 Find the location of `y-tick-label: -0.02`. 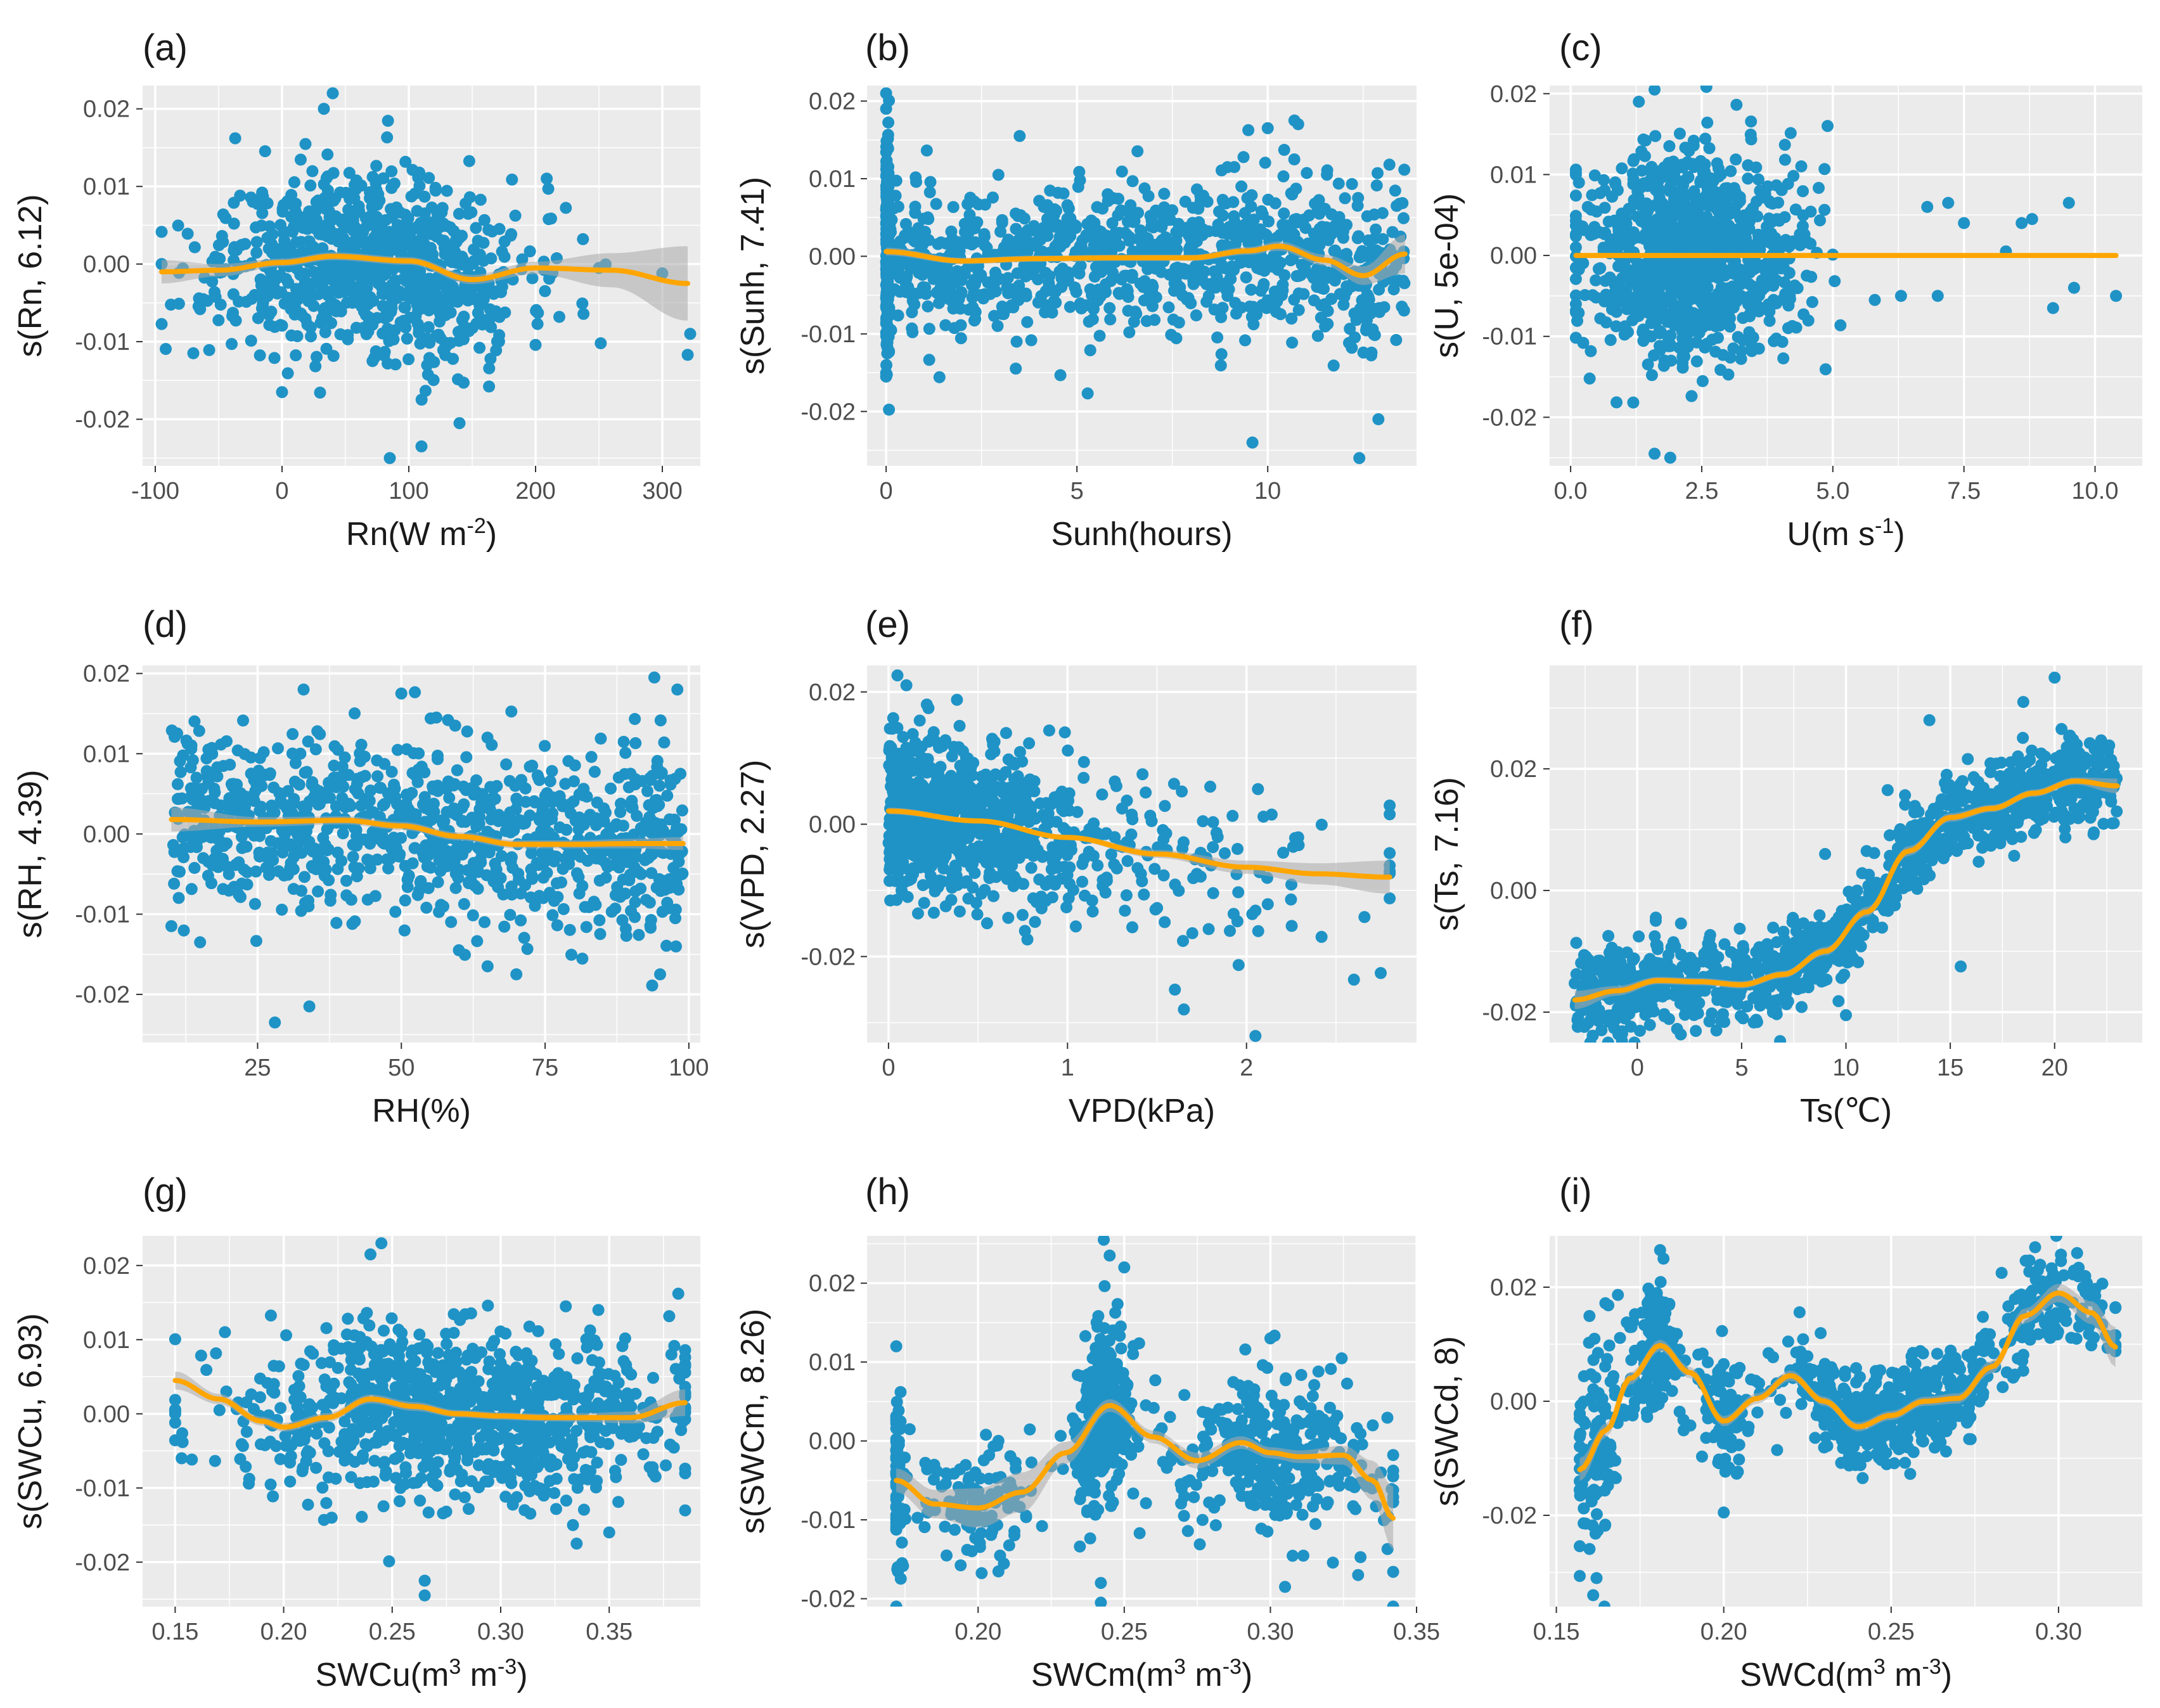

y-tick-label: -0.02 is located at coordinates (1509, 417).